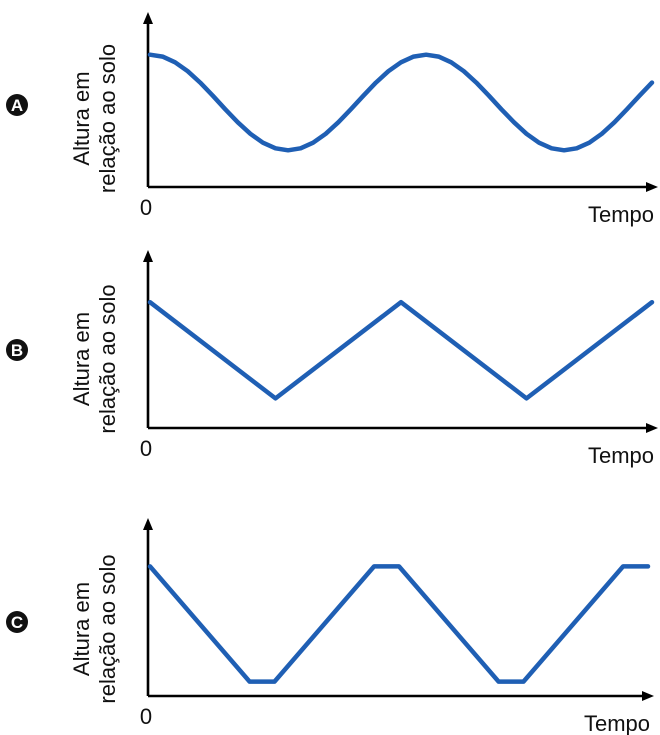  I want to click on panel-label: A, so click(17, 105).